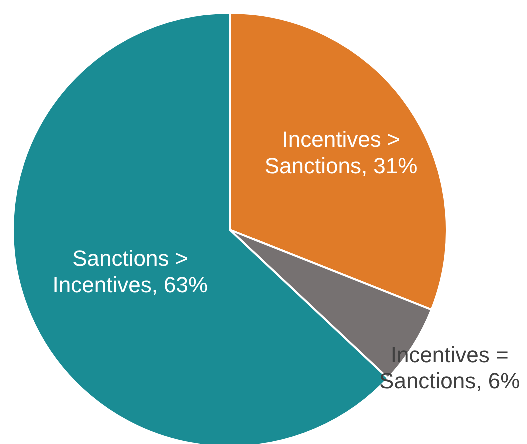 The height and width of the screenshot is (444, 527). I want to click on slice-label: Sanctions > Incentives, 63%, so click(130, 272).